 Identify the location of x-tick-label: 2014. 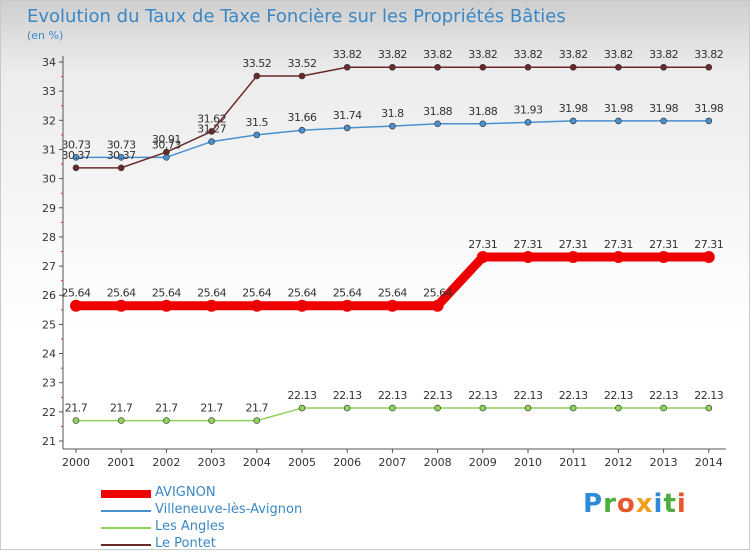
(709, 462).